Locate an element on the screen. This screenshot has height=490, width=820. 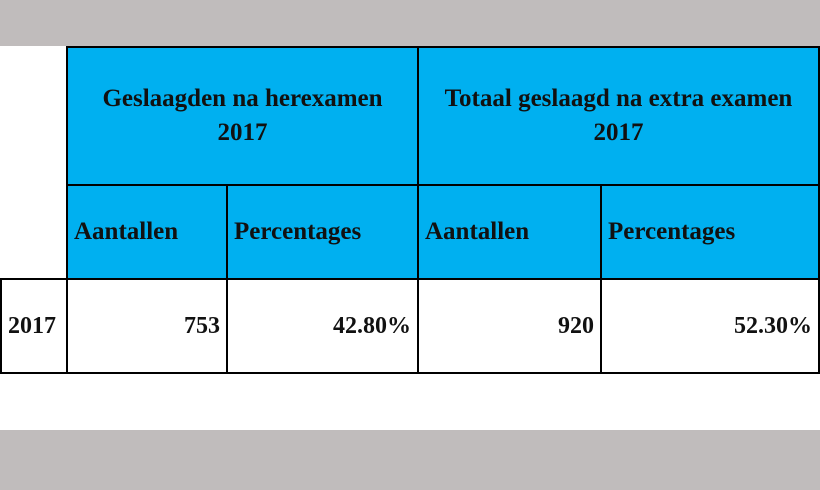
cell-percentage-herexamen: 42.80% is located at coordinates (322, 326).